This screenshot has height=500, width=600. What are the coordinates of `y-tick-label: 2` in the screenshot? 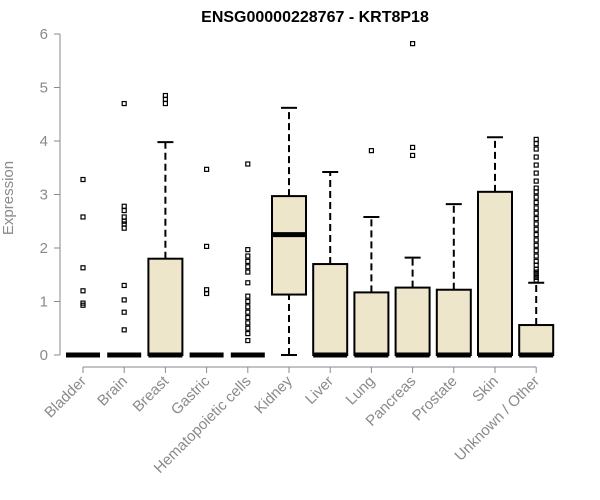 It's located at (44, 248).